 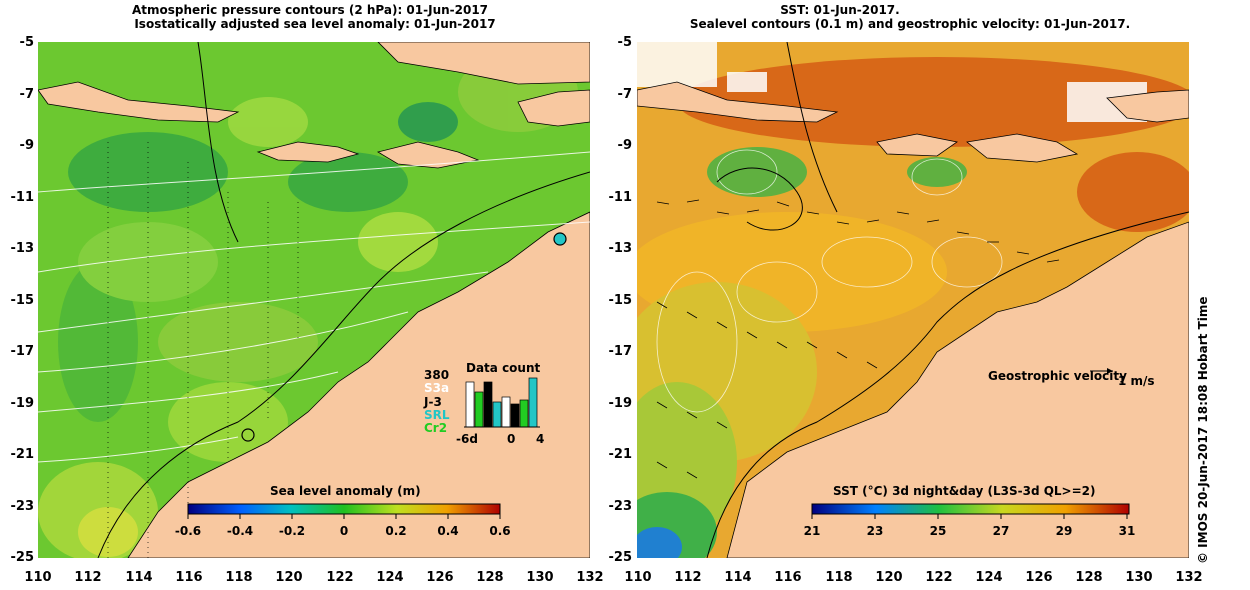 What do you see at coordinates (436, 428) in the screenshot?
I see `data-count-mission: Cr2` at bounding box center [436, 428].